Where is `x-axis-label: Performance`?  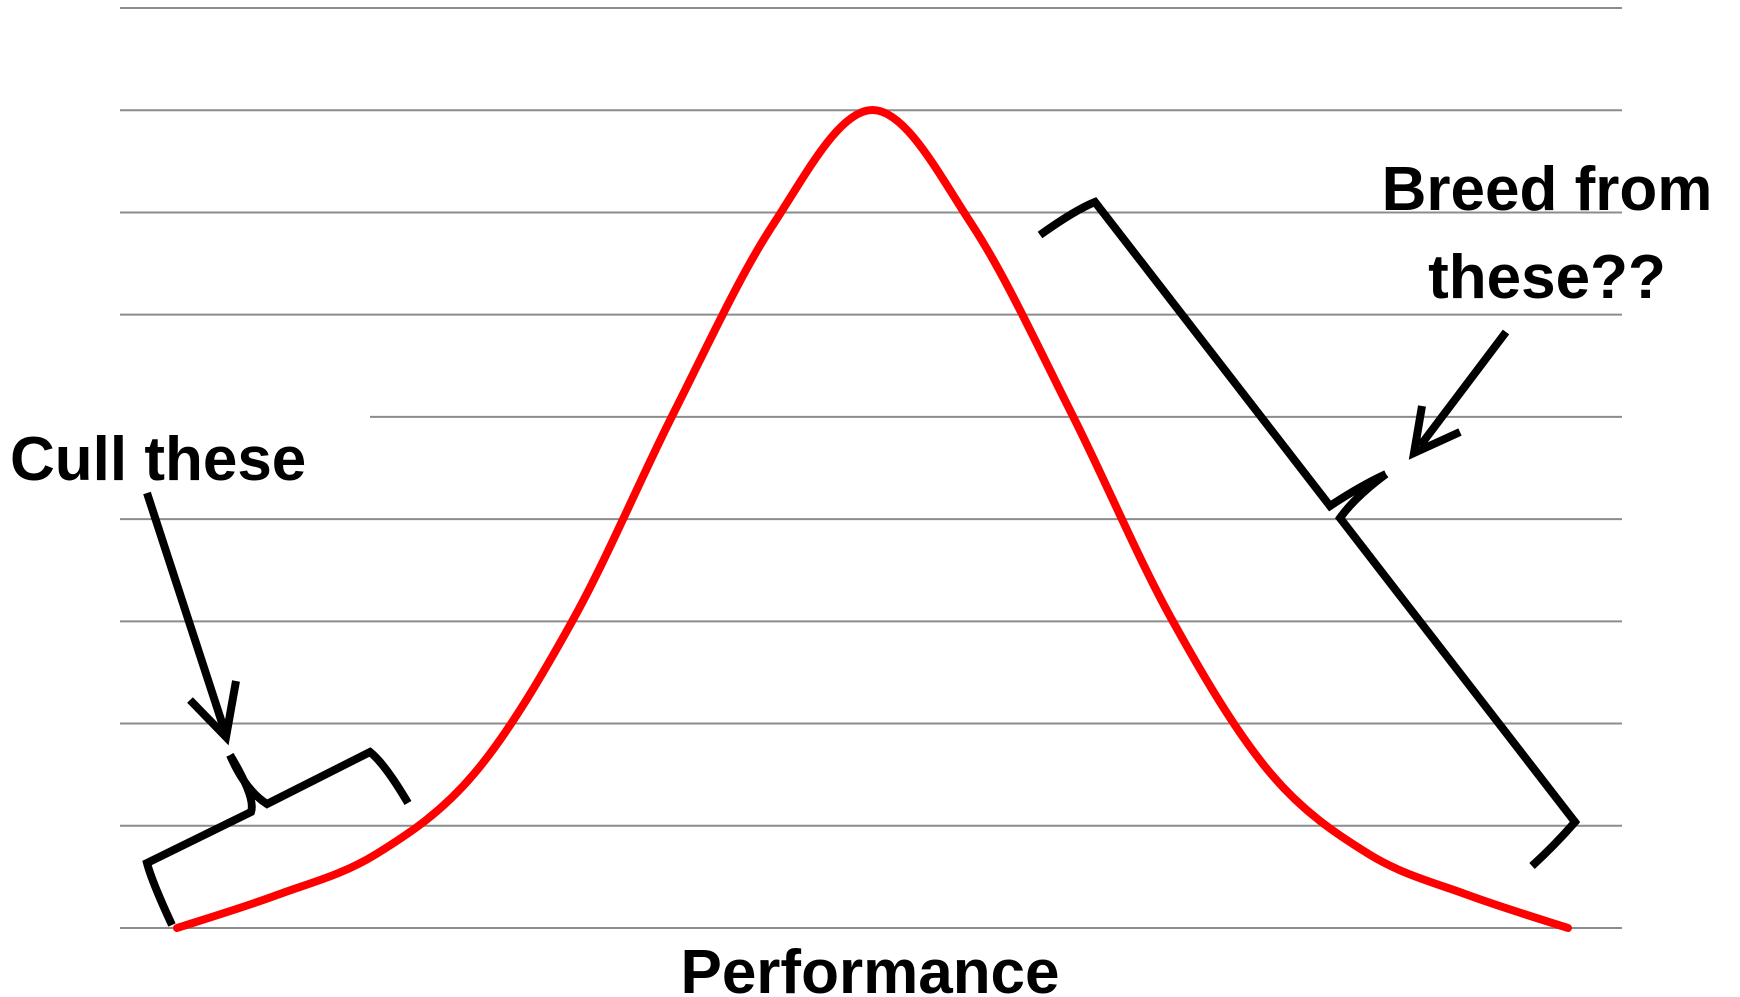 x-axis-label: Performance is located at coordinates (869, 967).